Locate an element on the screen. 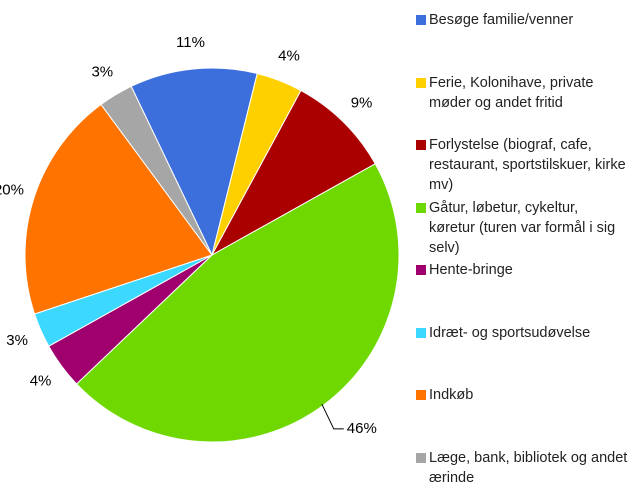 The height and width of the screenshot is (495, 633). legend-label: Indkøb is located at coordinates (451, 395).